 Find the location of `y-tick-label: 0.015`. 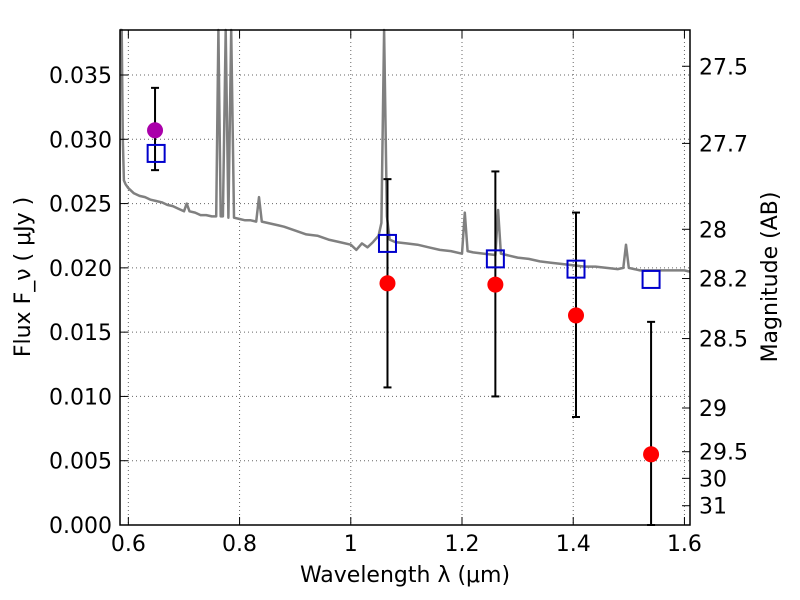

y-tick-label: 0.015 is located at coordinates (80, 333).